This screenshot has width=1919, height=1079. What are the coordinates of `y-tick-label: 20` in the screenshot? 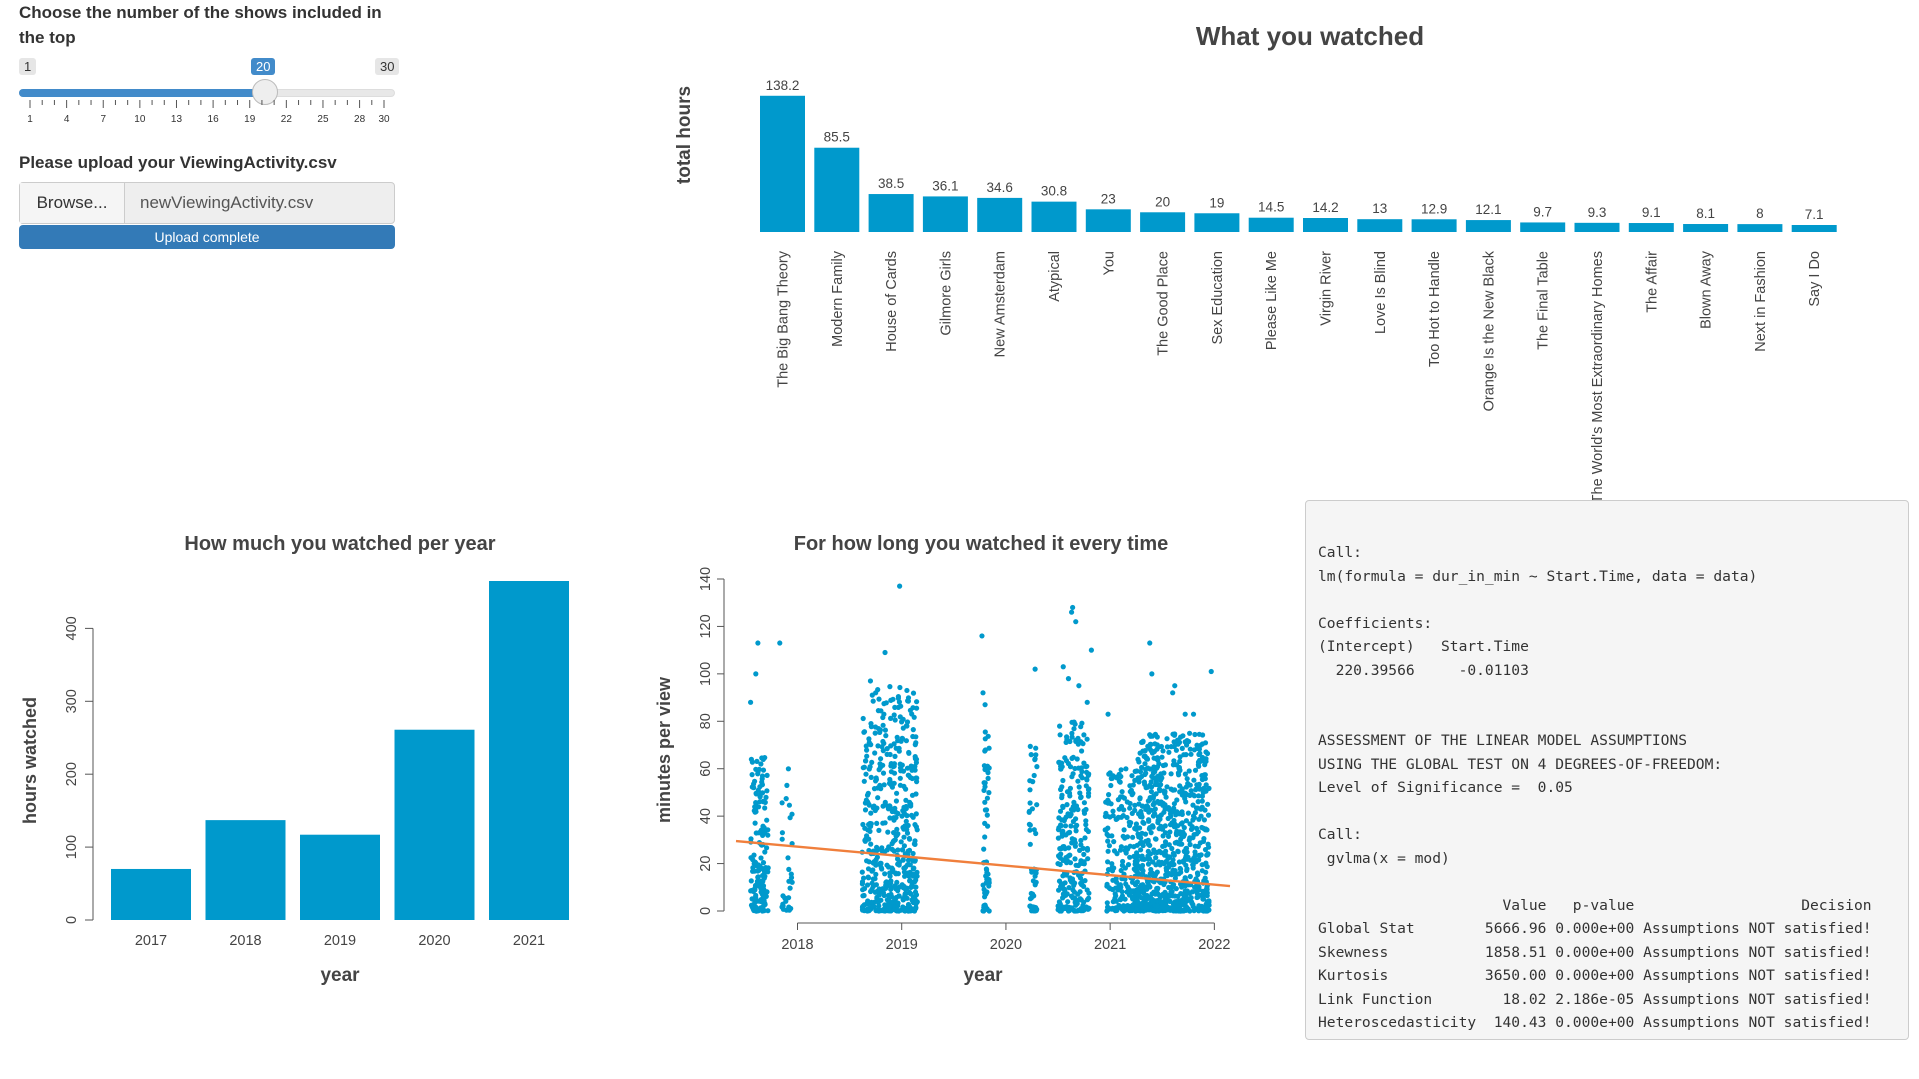 It's located at (706, 864).